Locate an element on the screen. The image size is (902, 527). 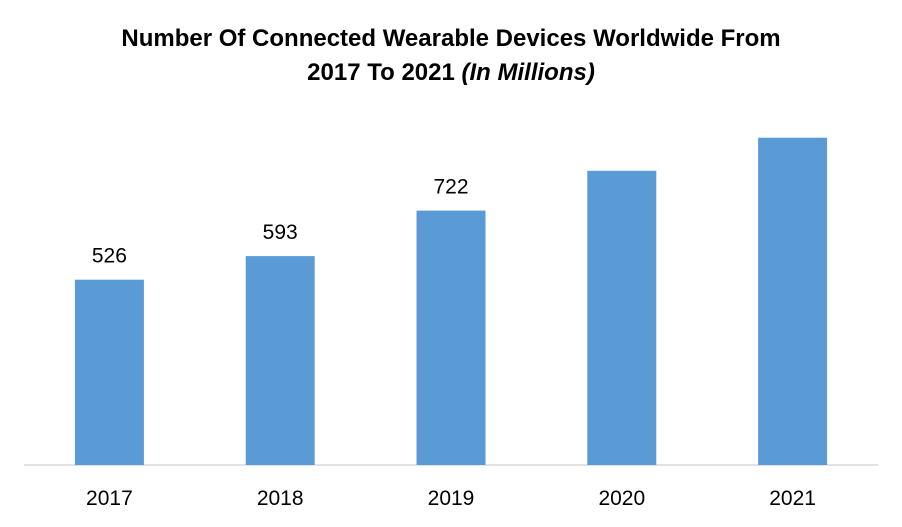
data-label-2017: 526 is located at coordinates (109, 256).